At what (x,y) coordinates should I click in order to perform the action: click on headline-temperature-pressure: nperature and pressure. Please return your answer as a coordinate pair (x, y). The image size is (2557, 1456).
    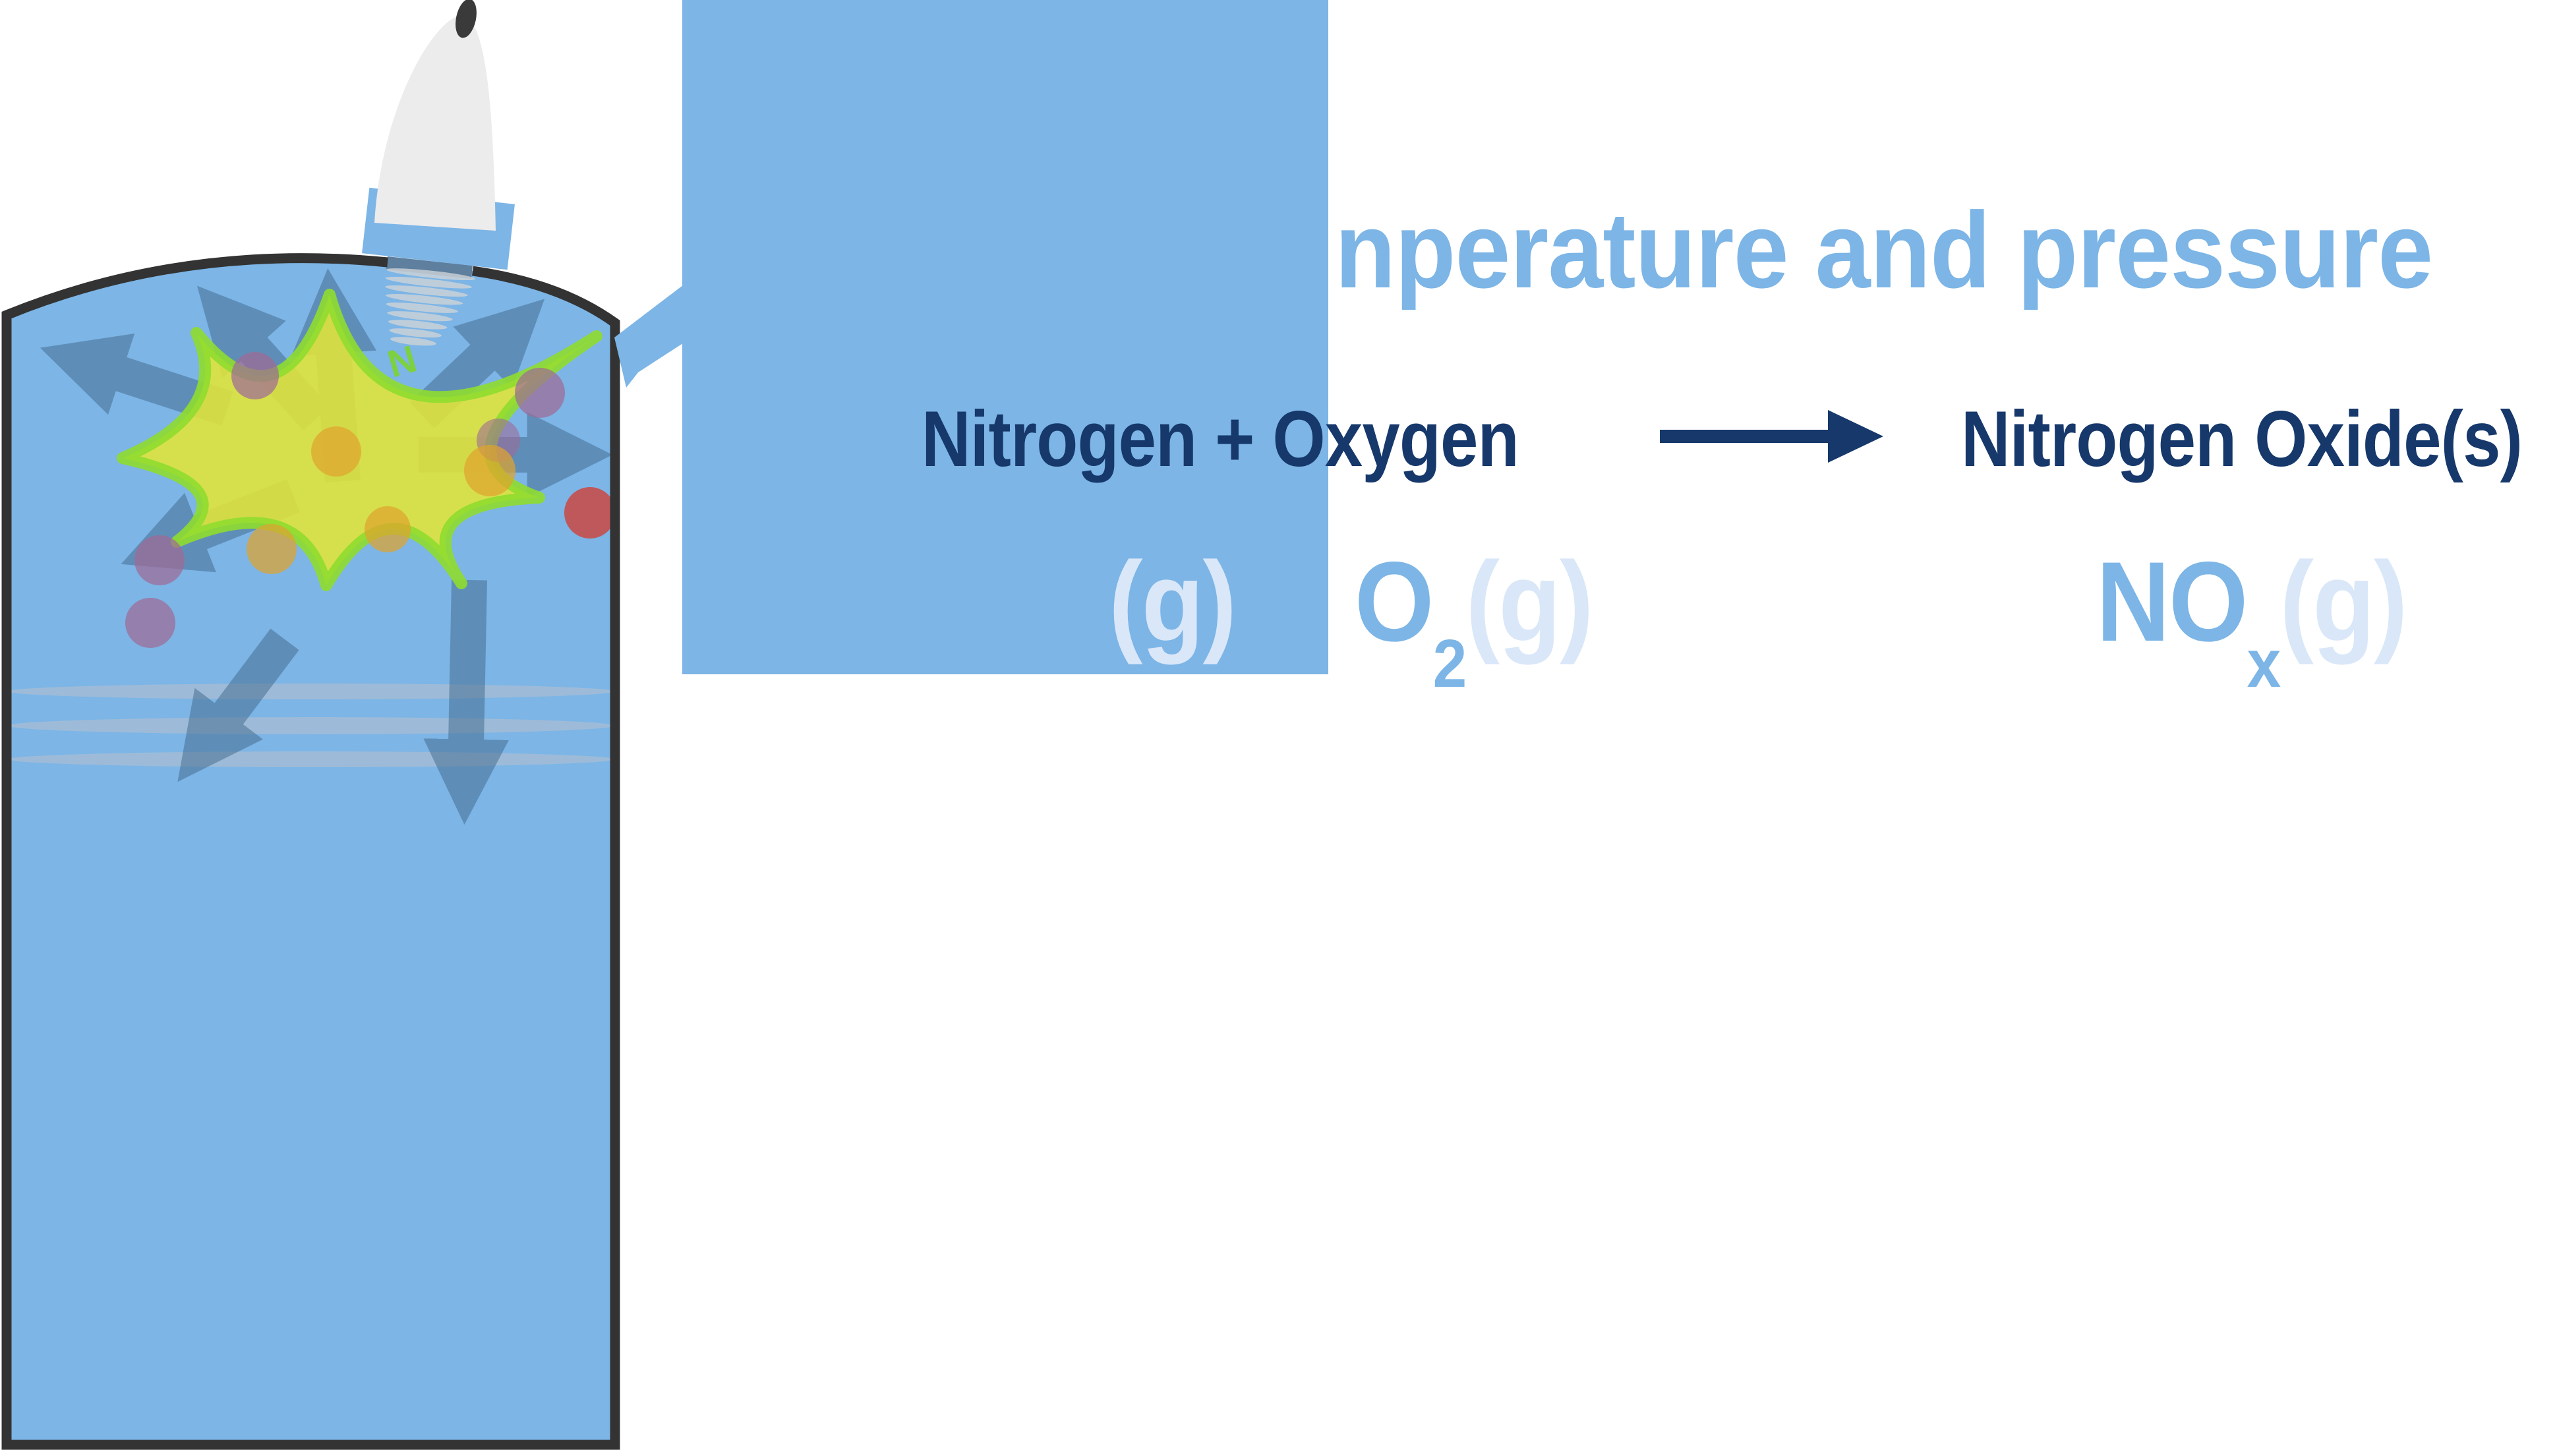
    Looking at the image, I should click on (1884, 250).